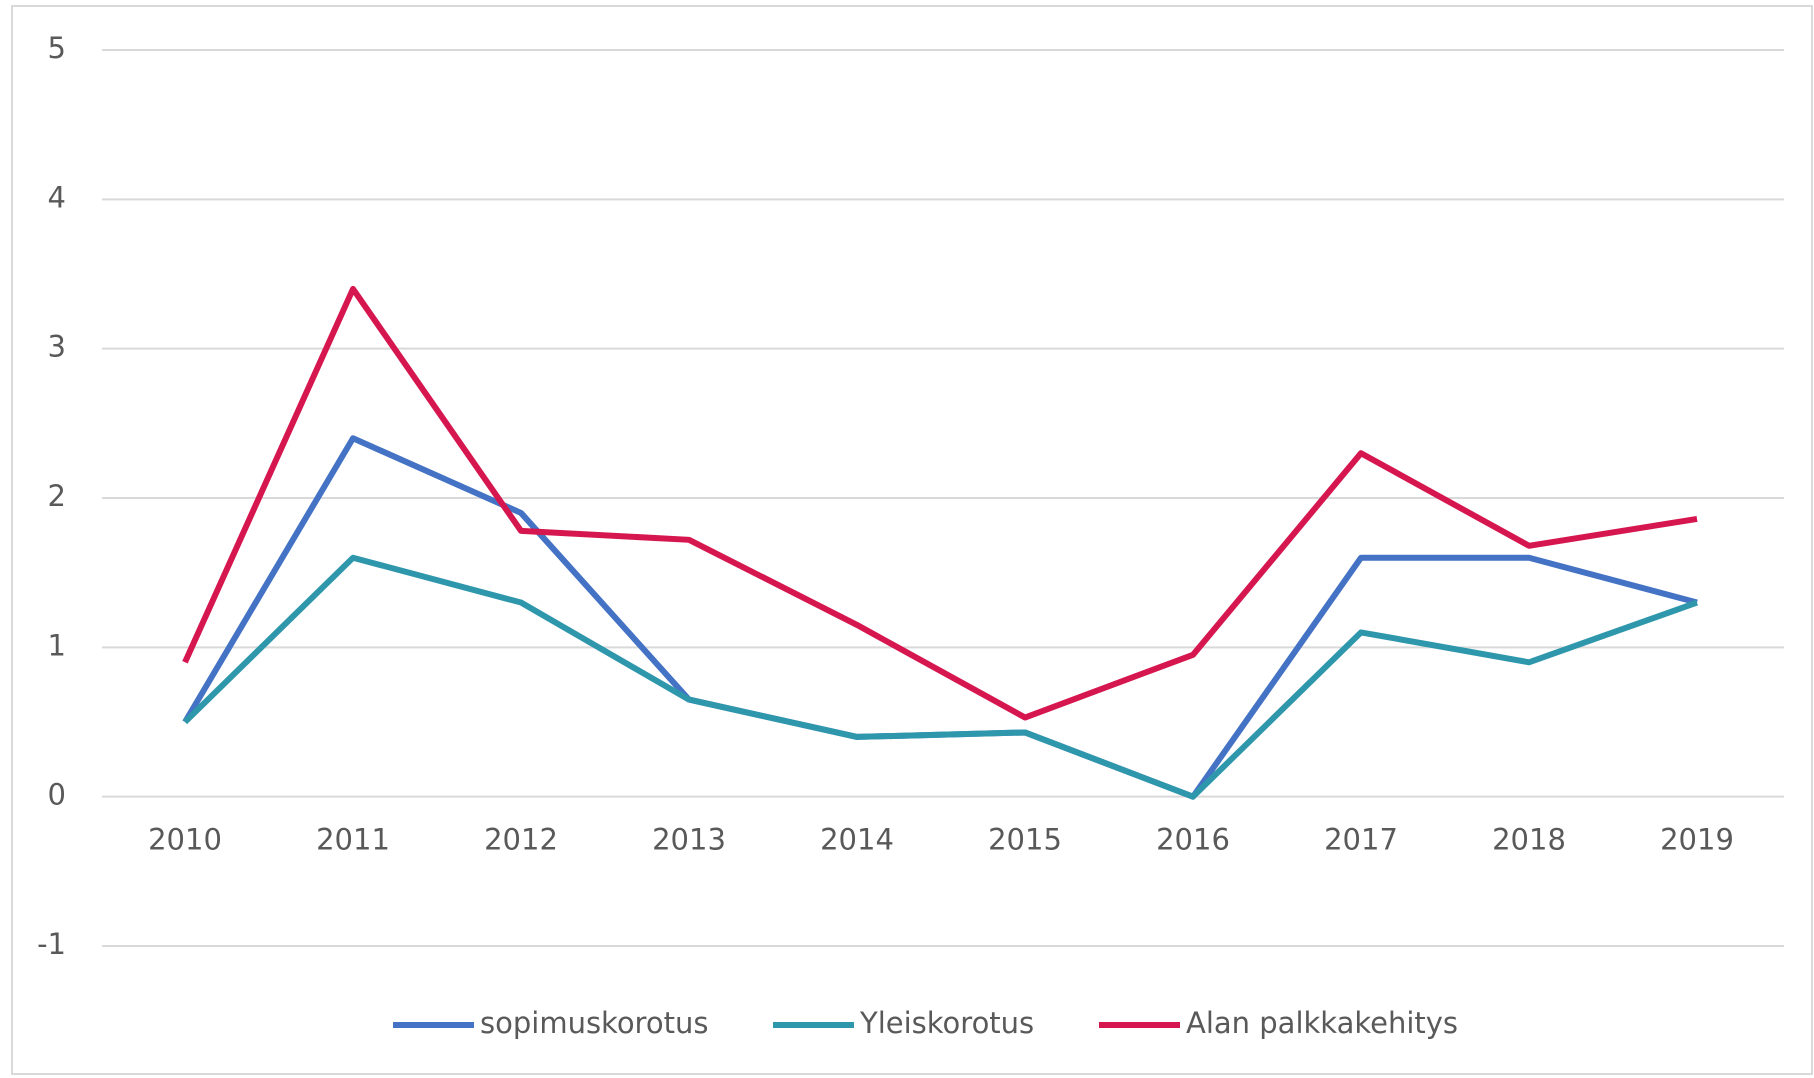  Describe the element at coordinates (57, 347) in the screenshot. I see `y-tick-label: 3` at that location.